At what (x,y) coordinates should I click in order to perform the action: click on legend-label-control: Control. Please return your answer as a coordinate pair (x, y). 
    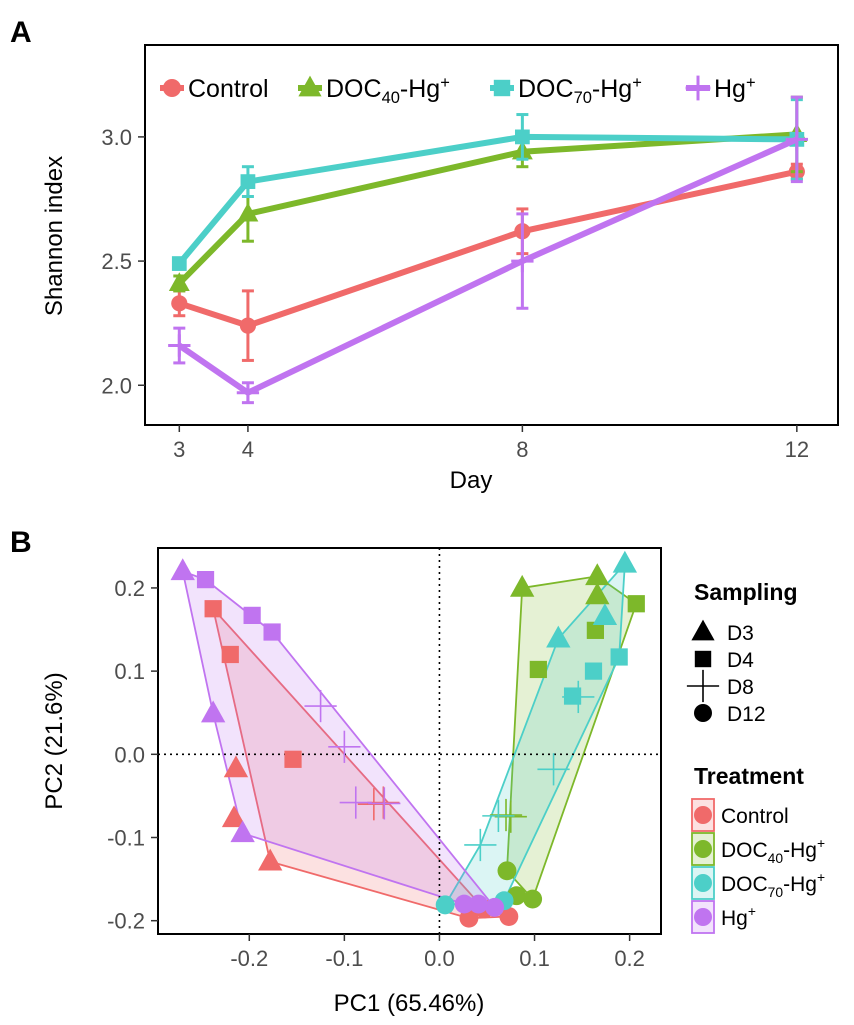
    Looking at the image, I should click on (228, 89).